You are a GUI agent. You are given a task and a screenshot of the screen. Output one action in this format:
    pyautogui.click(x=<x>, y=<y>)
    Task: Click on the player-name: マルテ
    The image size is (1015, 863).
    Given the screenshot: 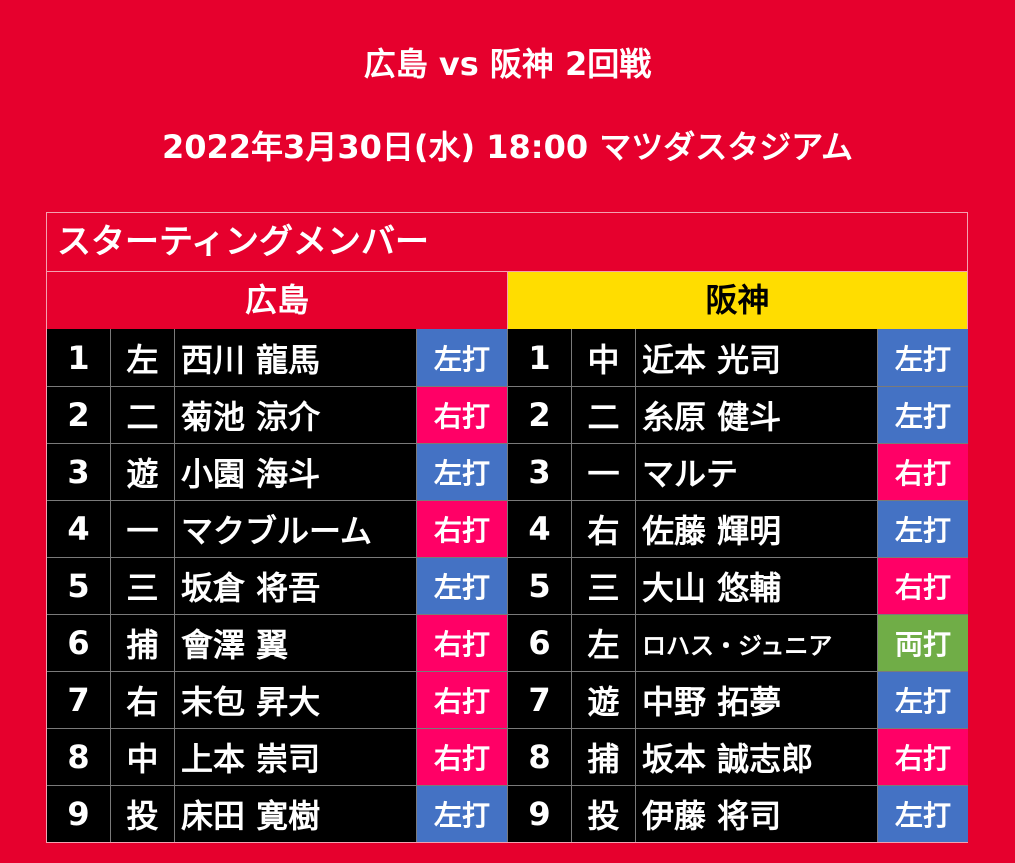 What is the action you would take?
    pyautogui.click(x=757, y=472)
    